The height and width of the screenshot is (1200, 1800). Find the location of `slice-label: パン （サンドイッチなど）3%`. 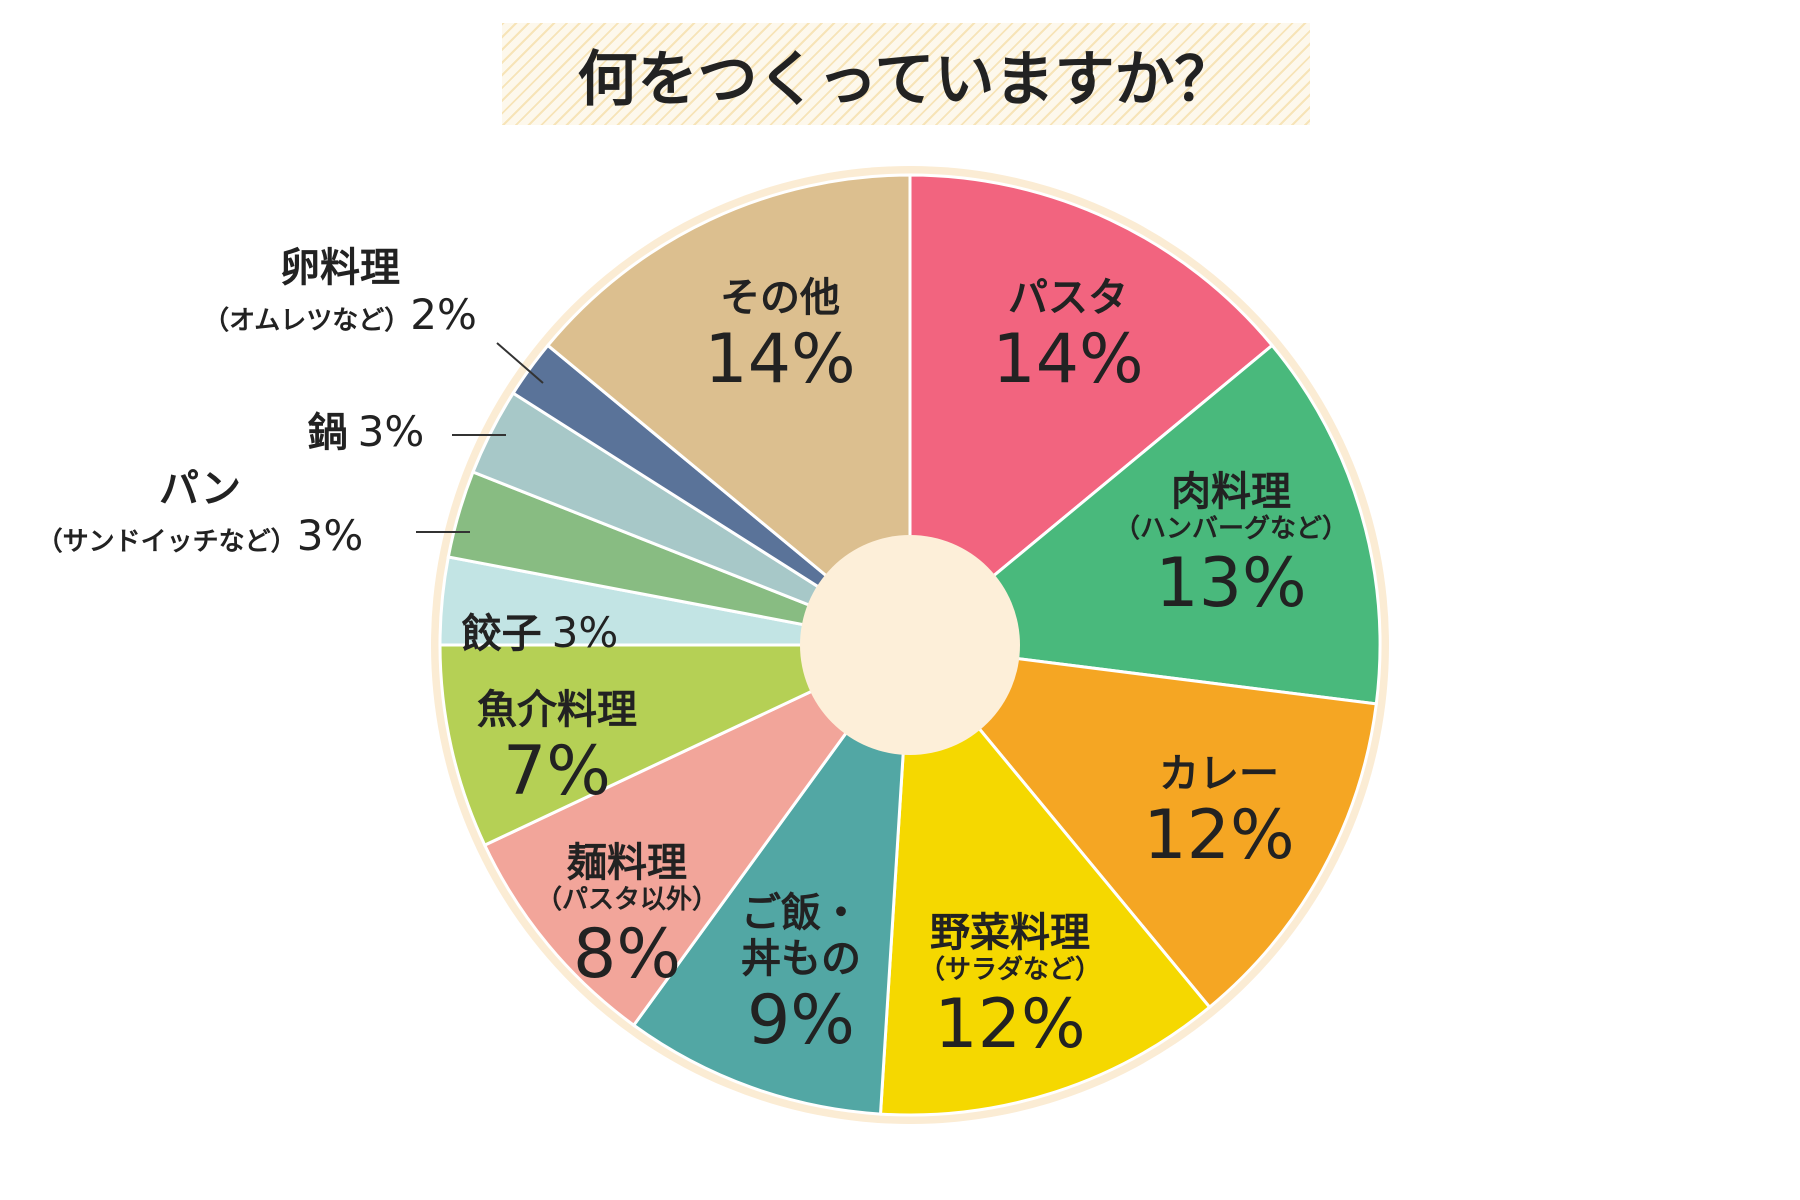

slice-label: パン （サンドイッチなど）3% is located at coordinates (200, 513).